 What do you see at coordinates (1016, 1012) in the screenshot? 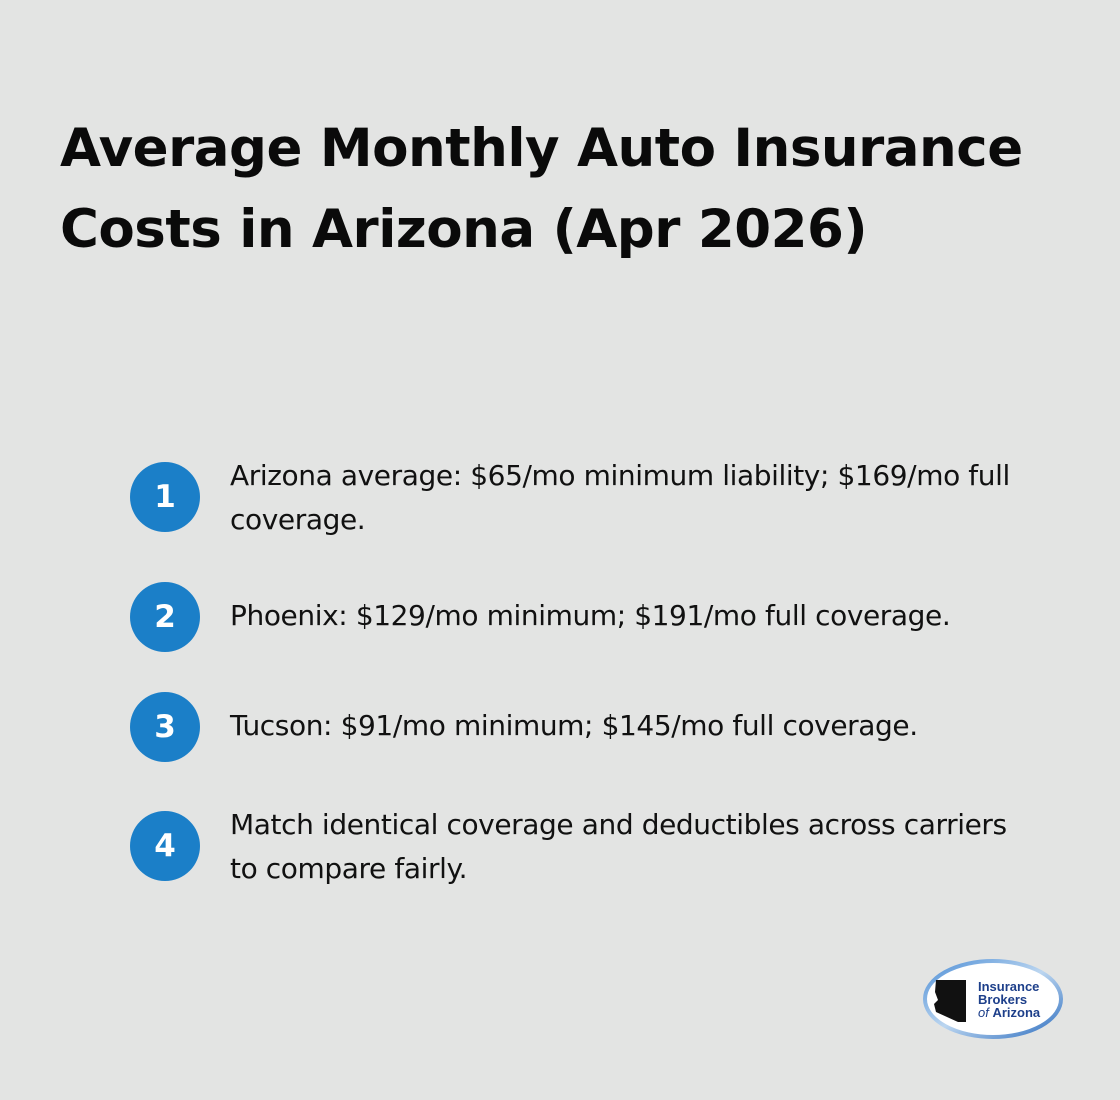
I see `logo-arizona: Arizona` at bounding box center [1016, 1012].